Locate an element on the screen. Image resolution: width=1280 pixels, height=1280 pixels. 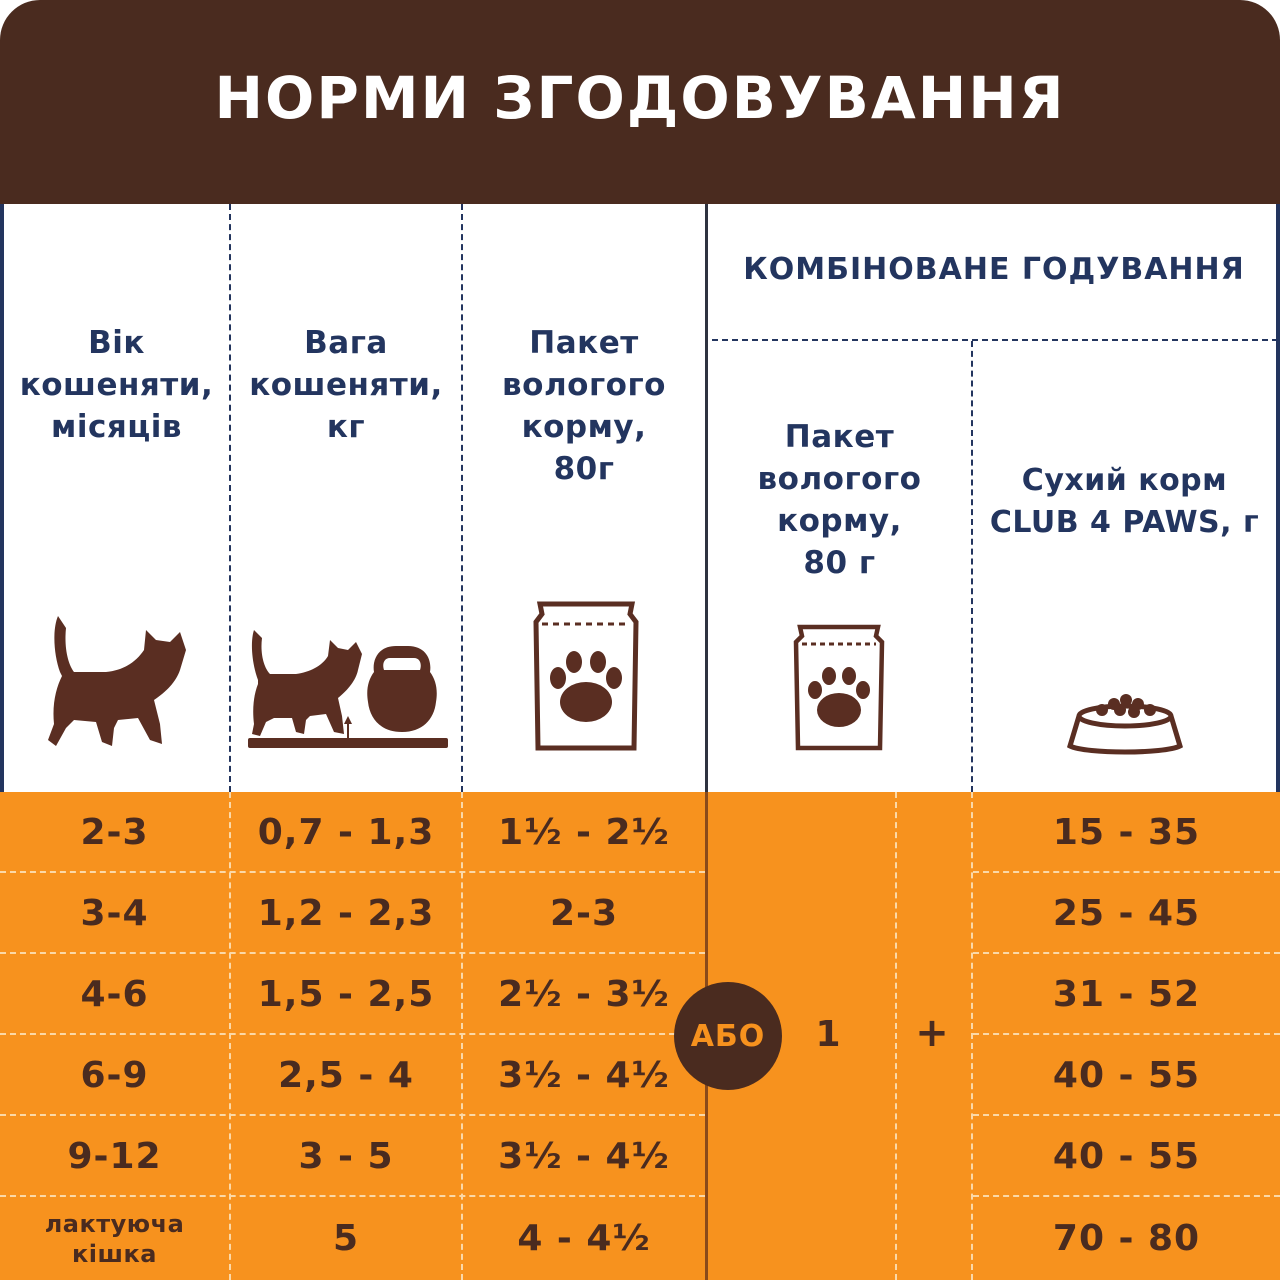
dry-food-cell: 25 - 45 is located at coordinates (1126, 913).